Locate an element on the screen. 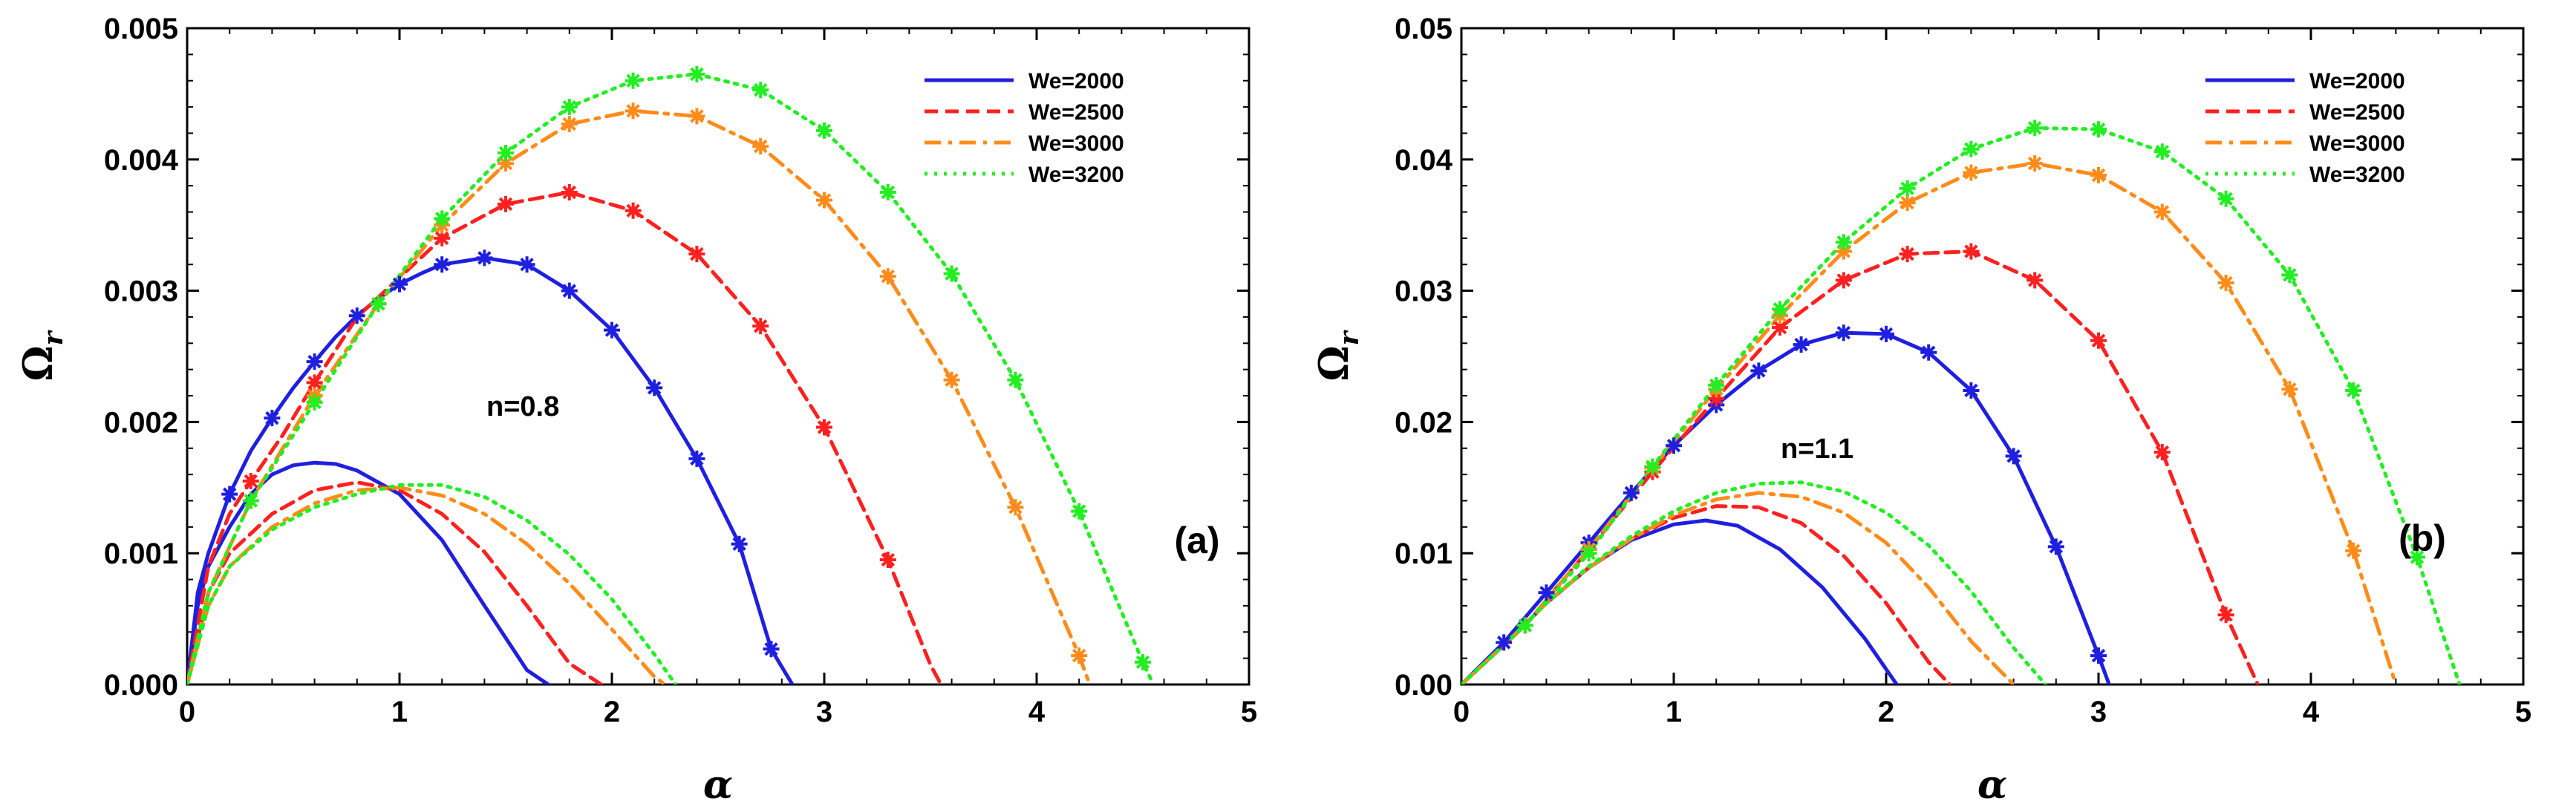 Image resolution: width=2576 pixels, height=807 pixels. y-tick-label: 0.001 is located at coordinates (141, 554).